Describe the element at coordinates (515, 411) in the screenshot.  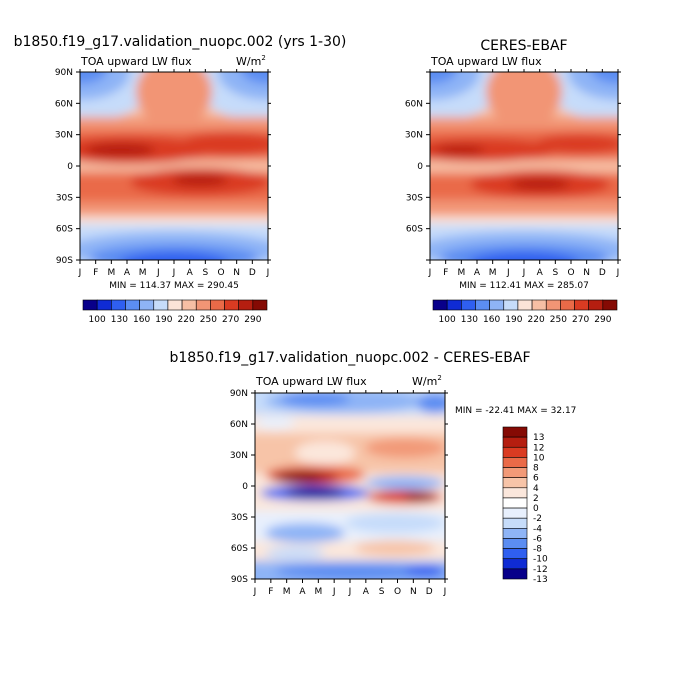
I see `p3-stats: MIN = -22.41 MAX = 32.17` at that location.